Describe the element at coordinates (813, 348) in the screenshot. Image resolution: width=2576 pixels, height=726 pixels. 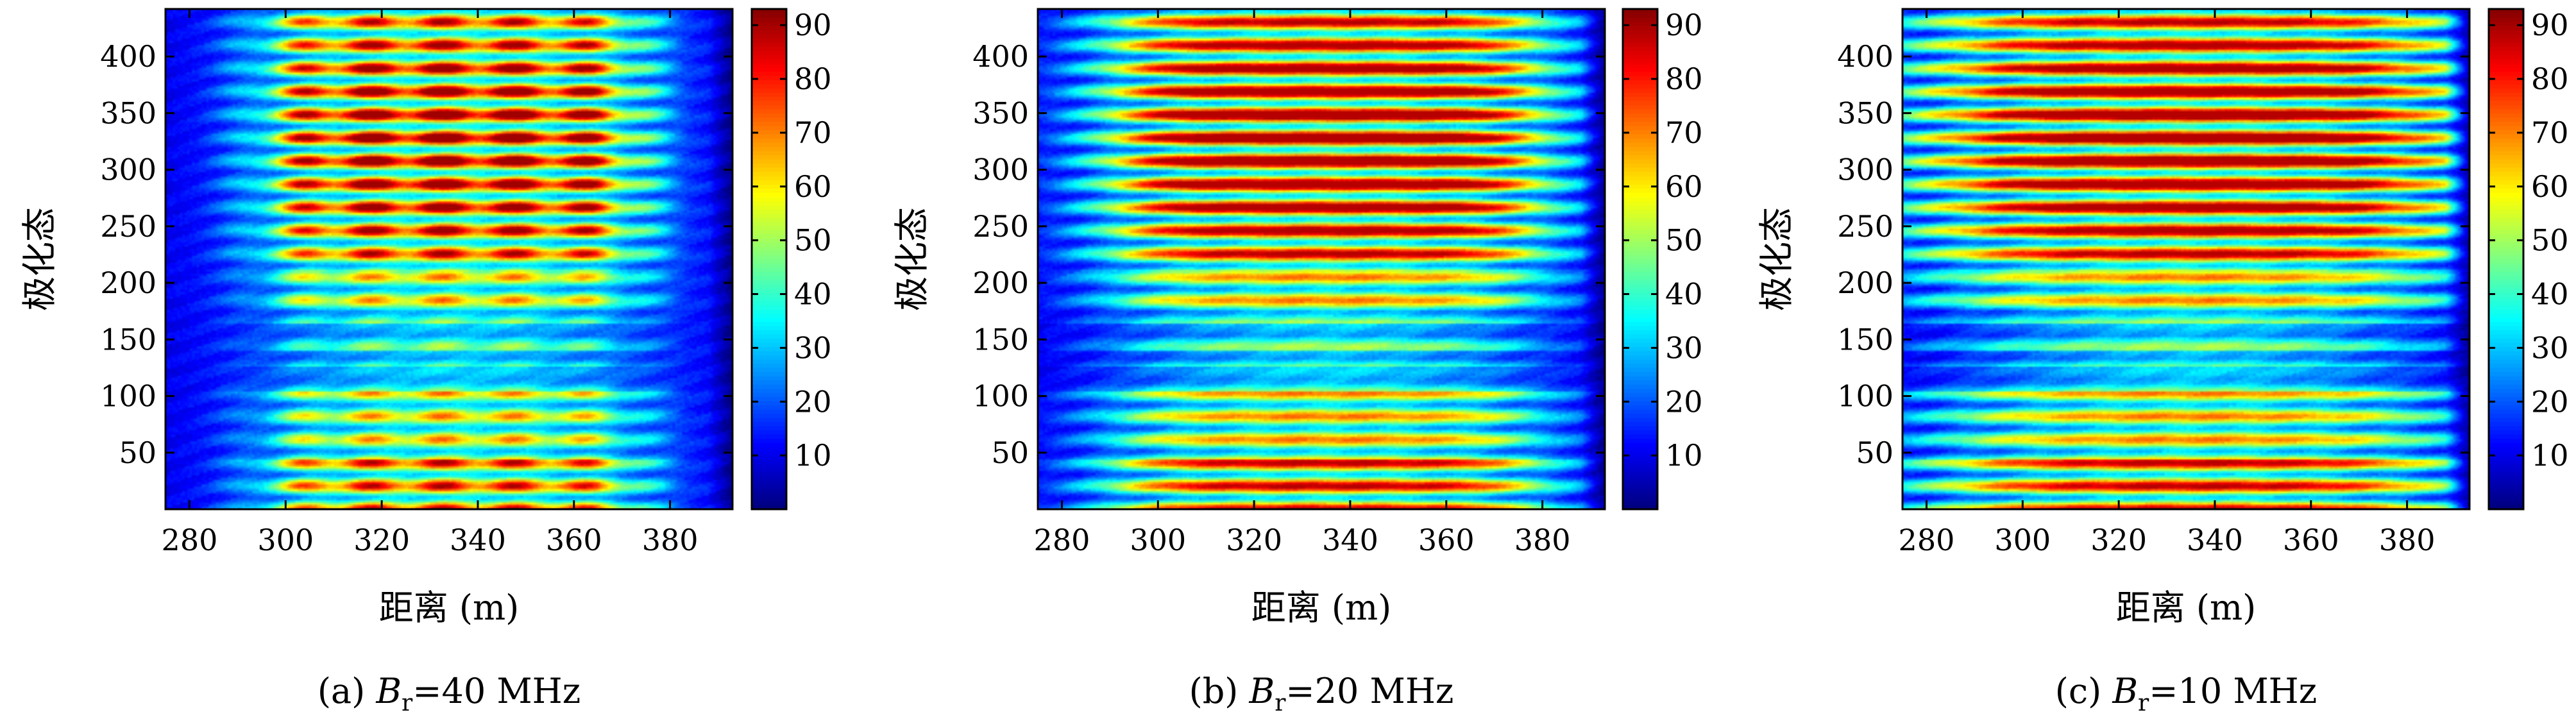
I see `colorbar-tick-label: 30` at that location.